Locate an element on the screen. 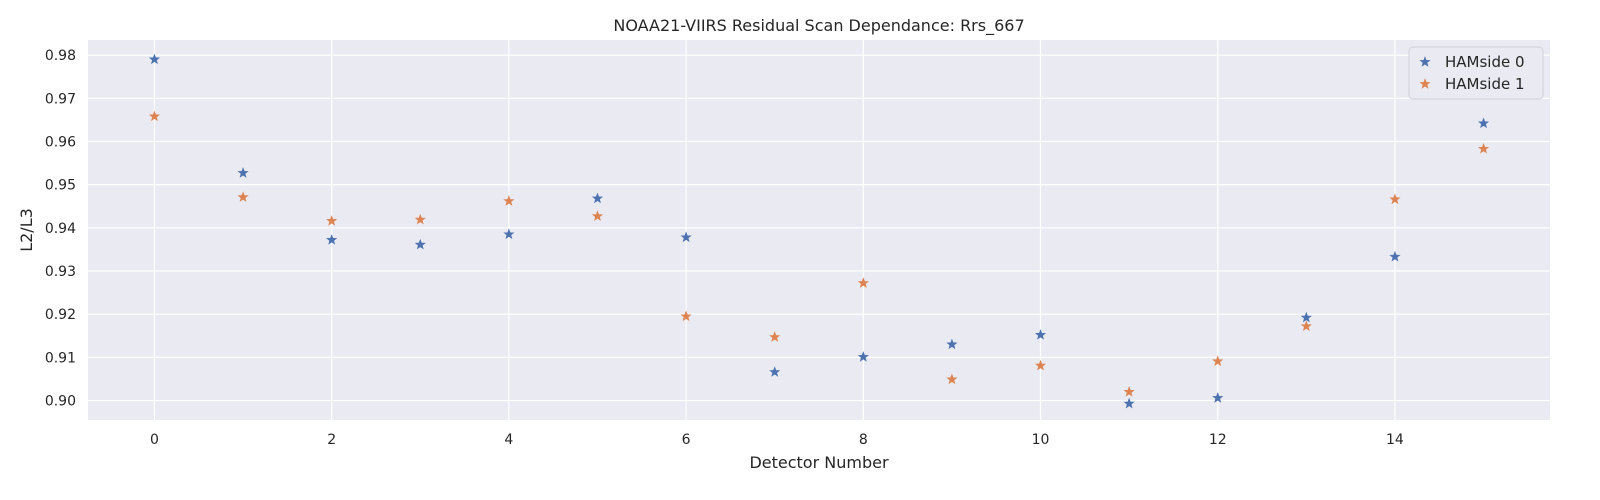  x-tick-label: 12 is located at coordinates (1218, 440).